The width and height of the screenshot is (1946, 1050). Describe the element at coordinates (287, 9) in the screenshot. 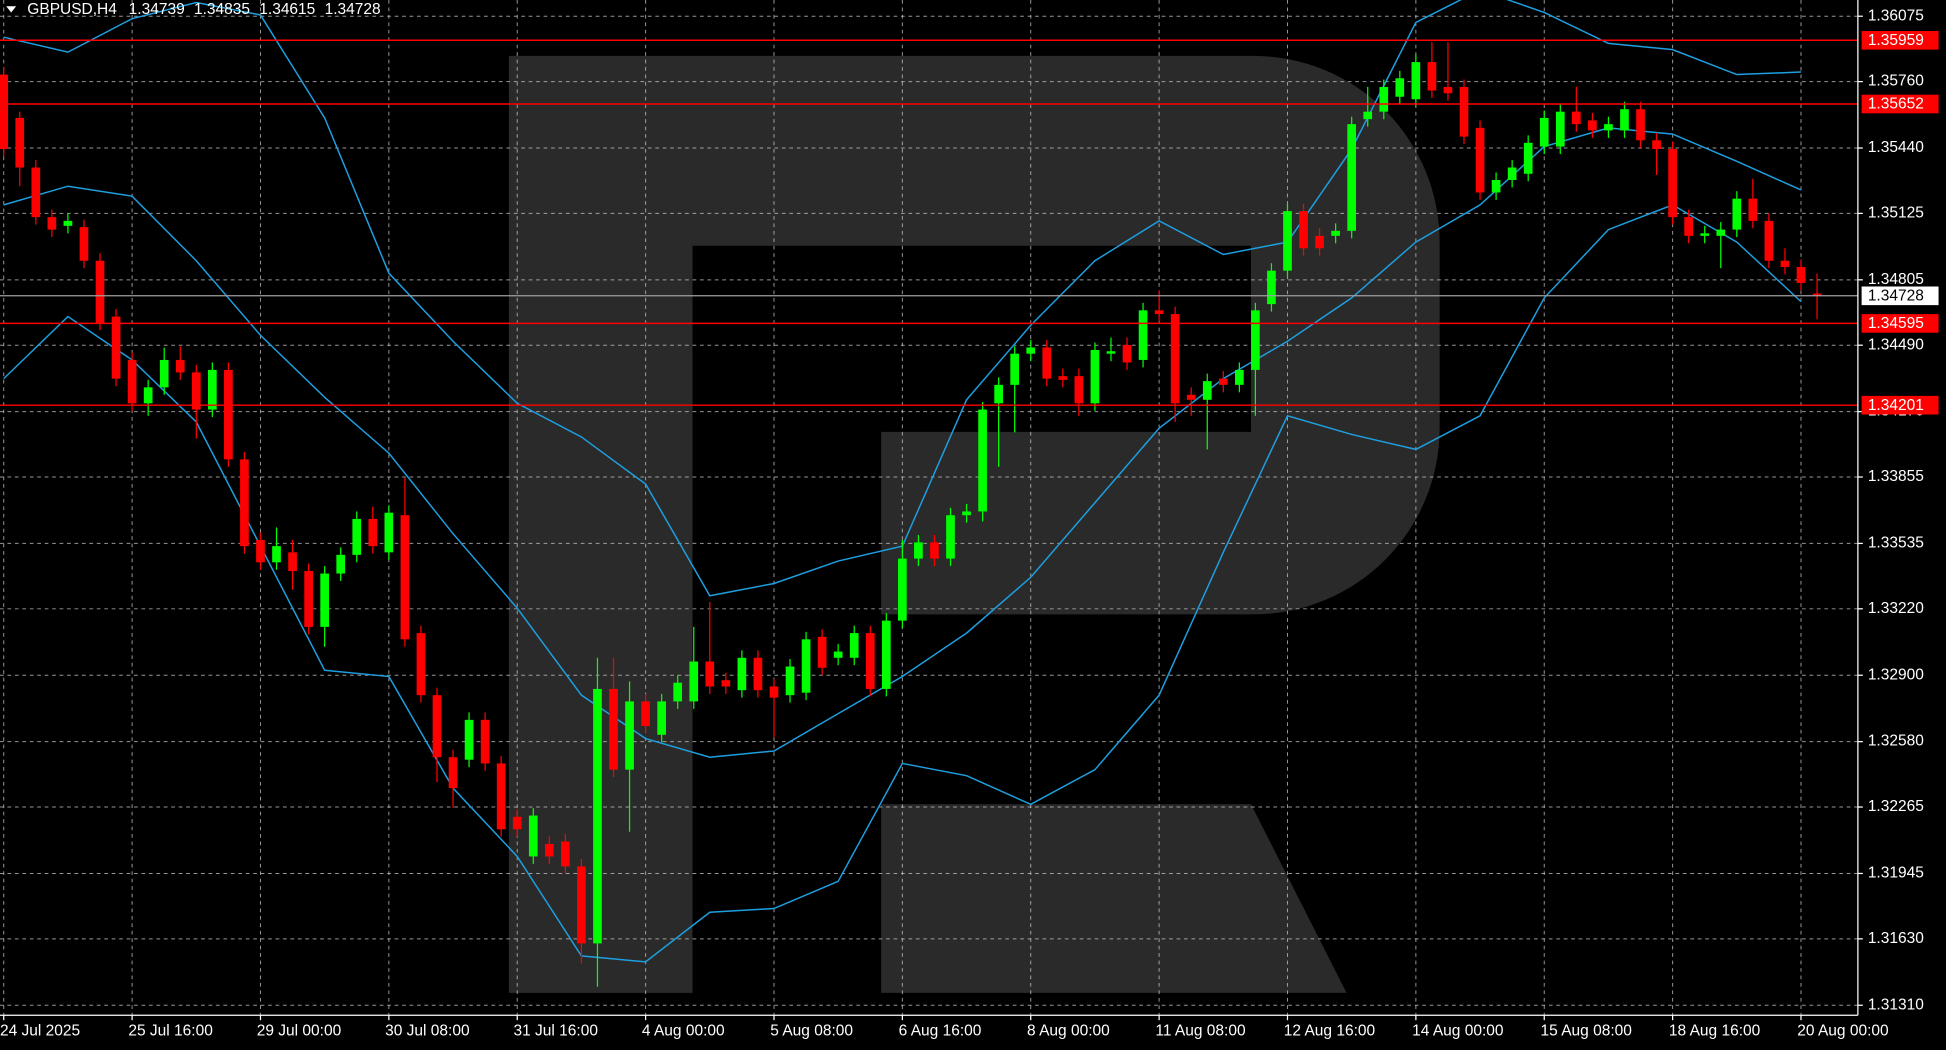

I see `last-low: 1.34615` at that location.